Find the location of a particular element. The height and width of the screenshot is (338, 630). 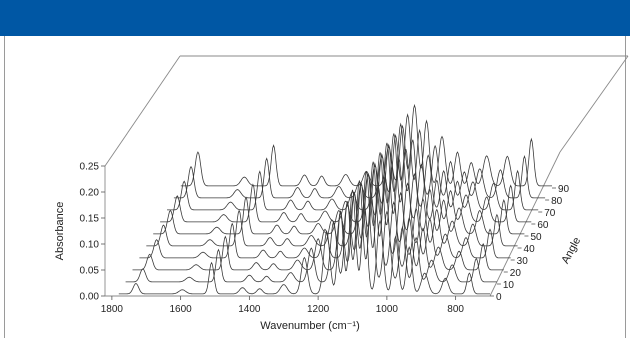

x-axis-label: Wavenumber (cm⁻¹) is located at coordinates (310, 326).